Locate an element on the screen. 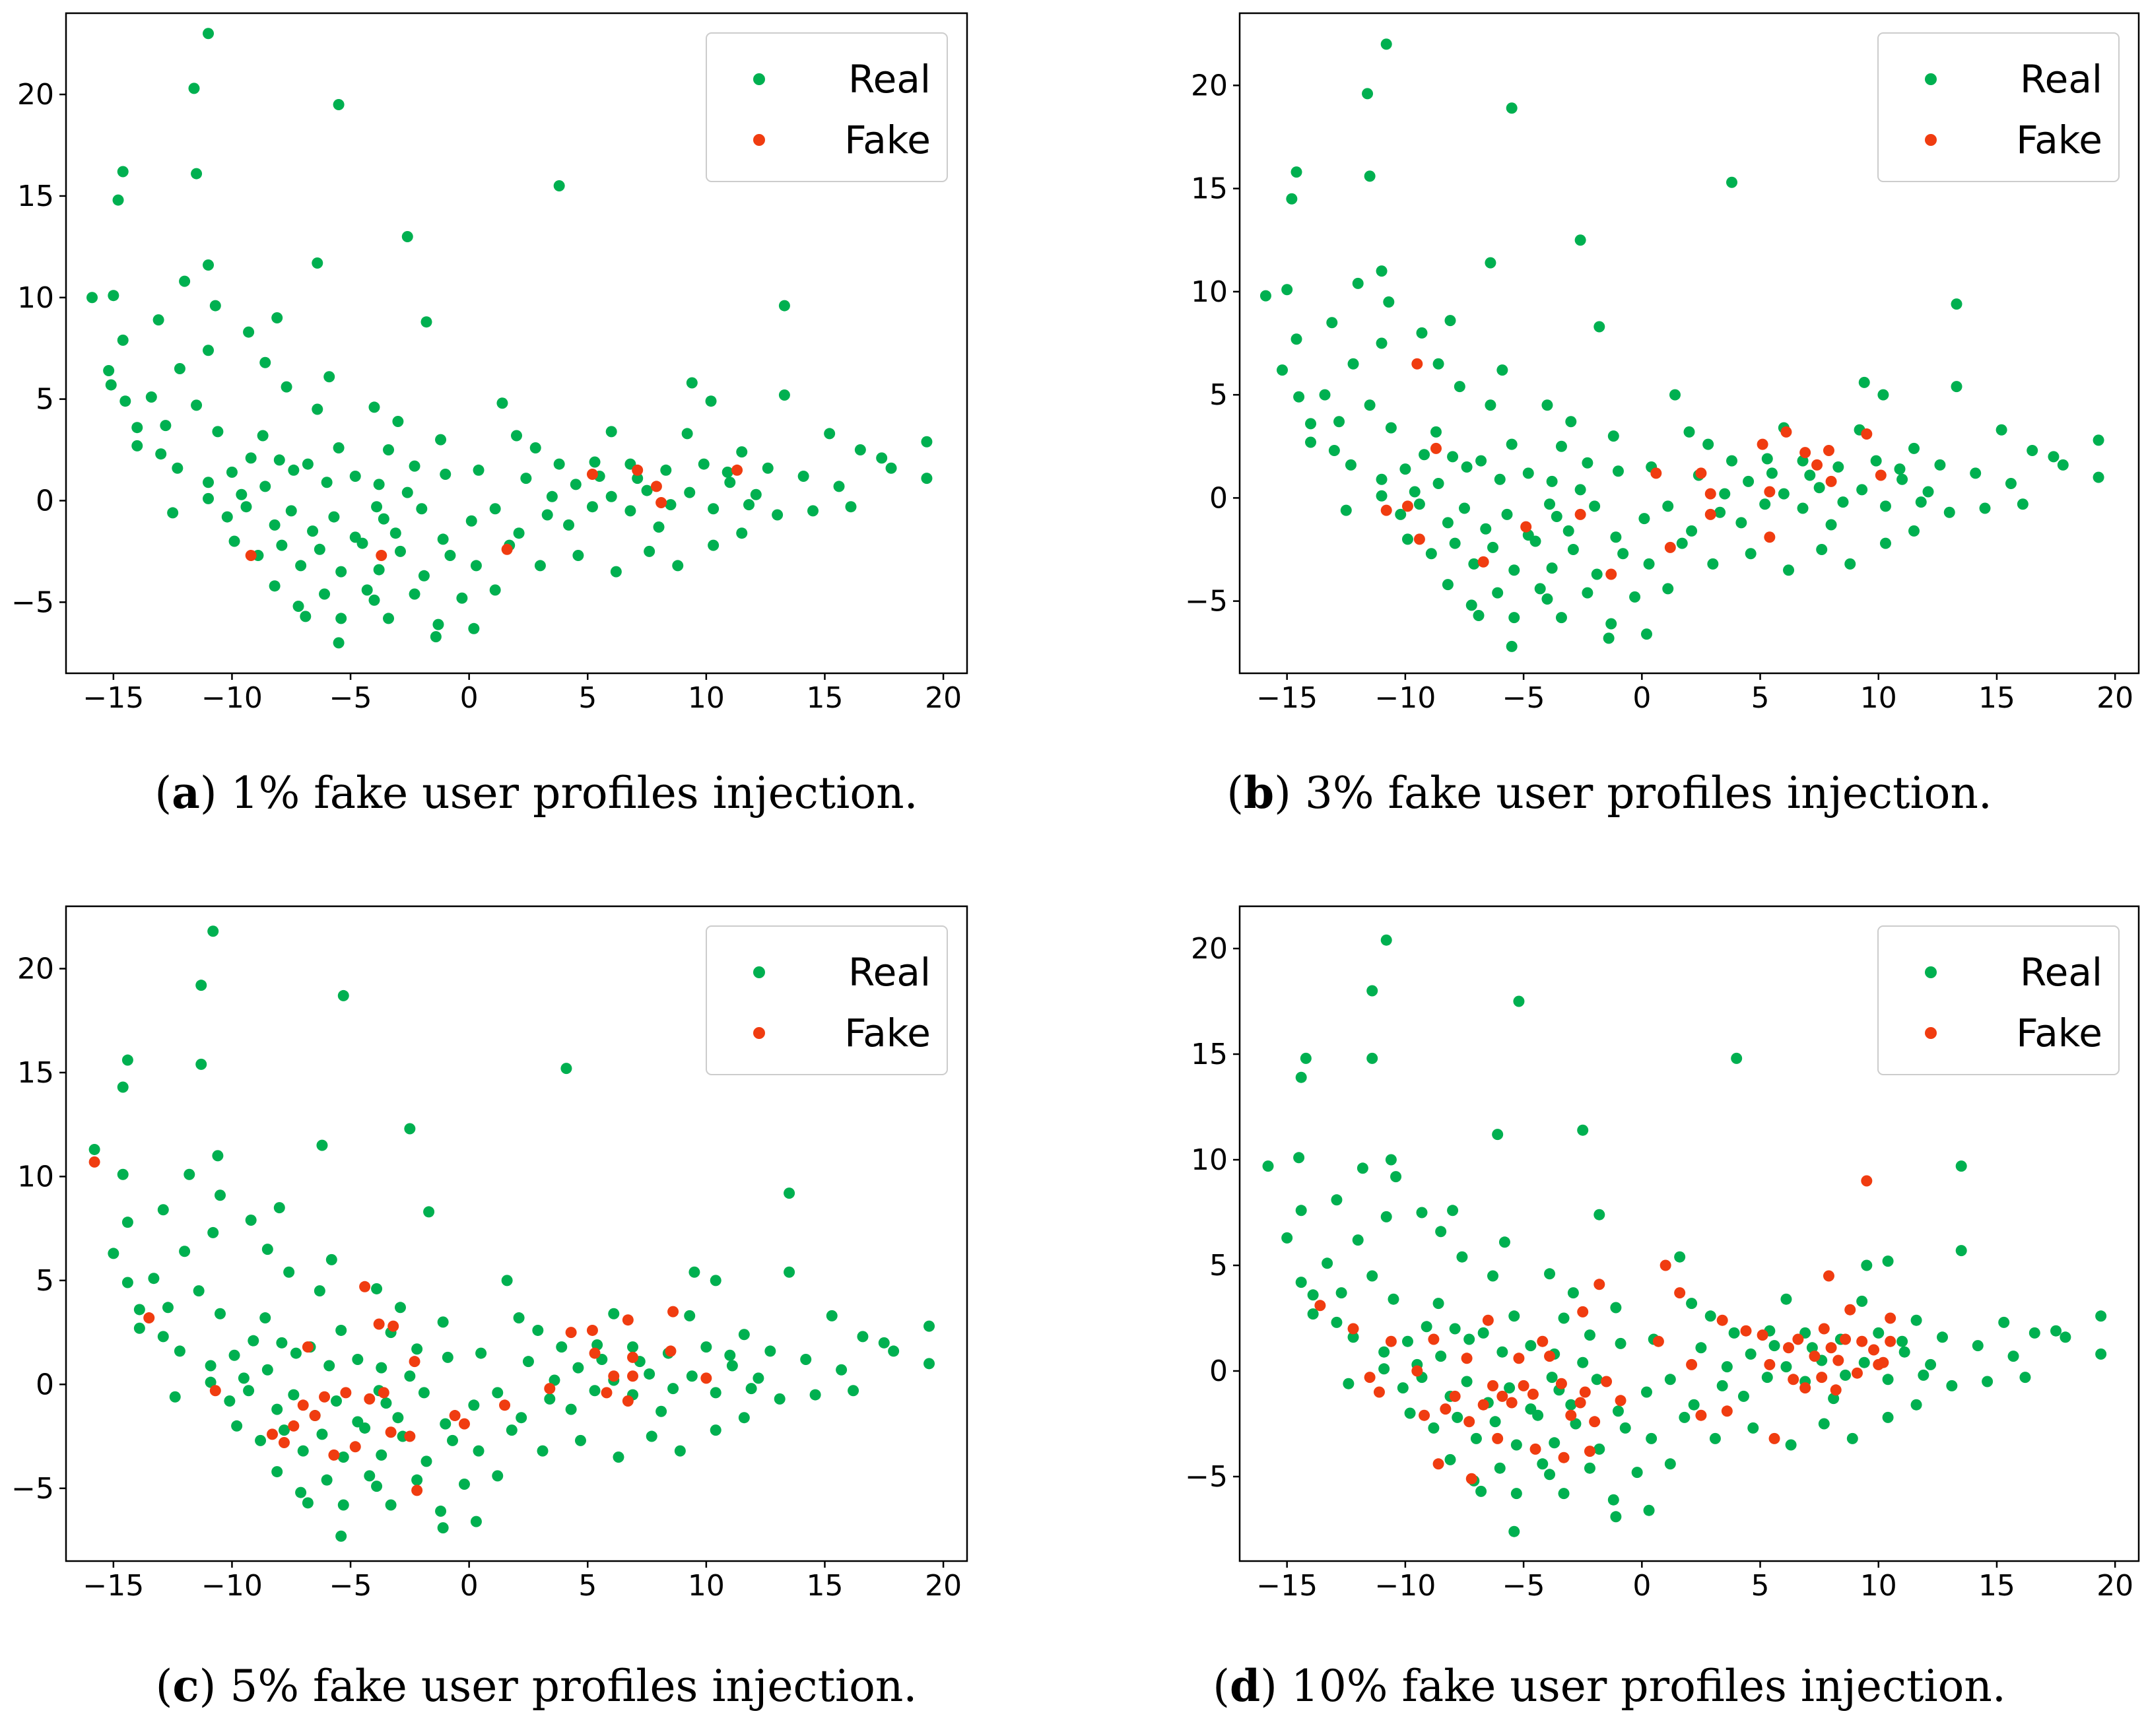  legend-fake-marker is located at coordinates (1931, 140).